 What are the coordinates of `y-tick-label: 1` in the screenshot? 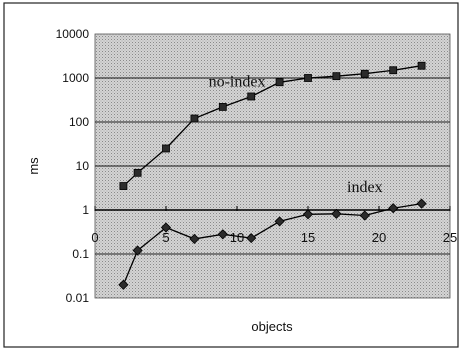 It's located at (85, 210).